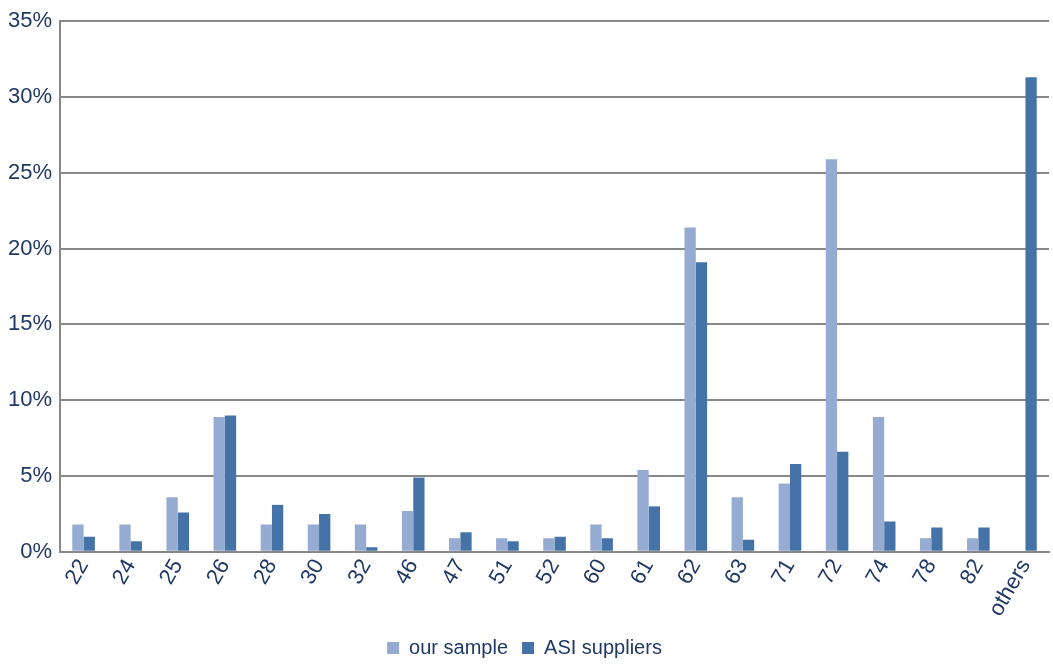 The height and width of the screenshot is (668, 1053). Describe the element at coordinates (459, 646) in the screenshot. I see `legend-label: our sample` at that location.